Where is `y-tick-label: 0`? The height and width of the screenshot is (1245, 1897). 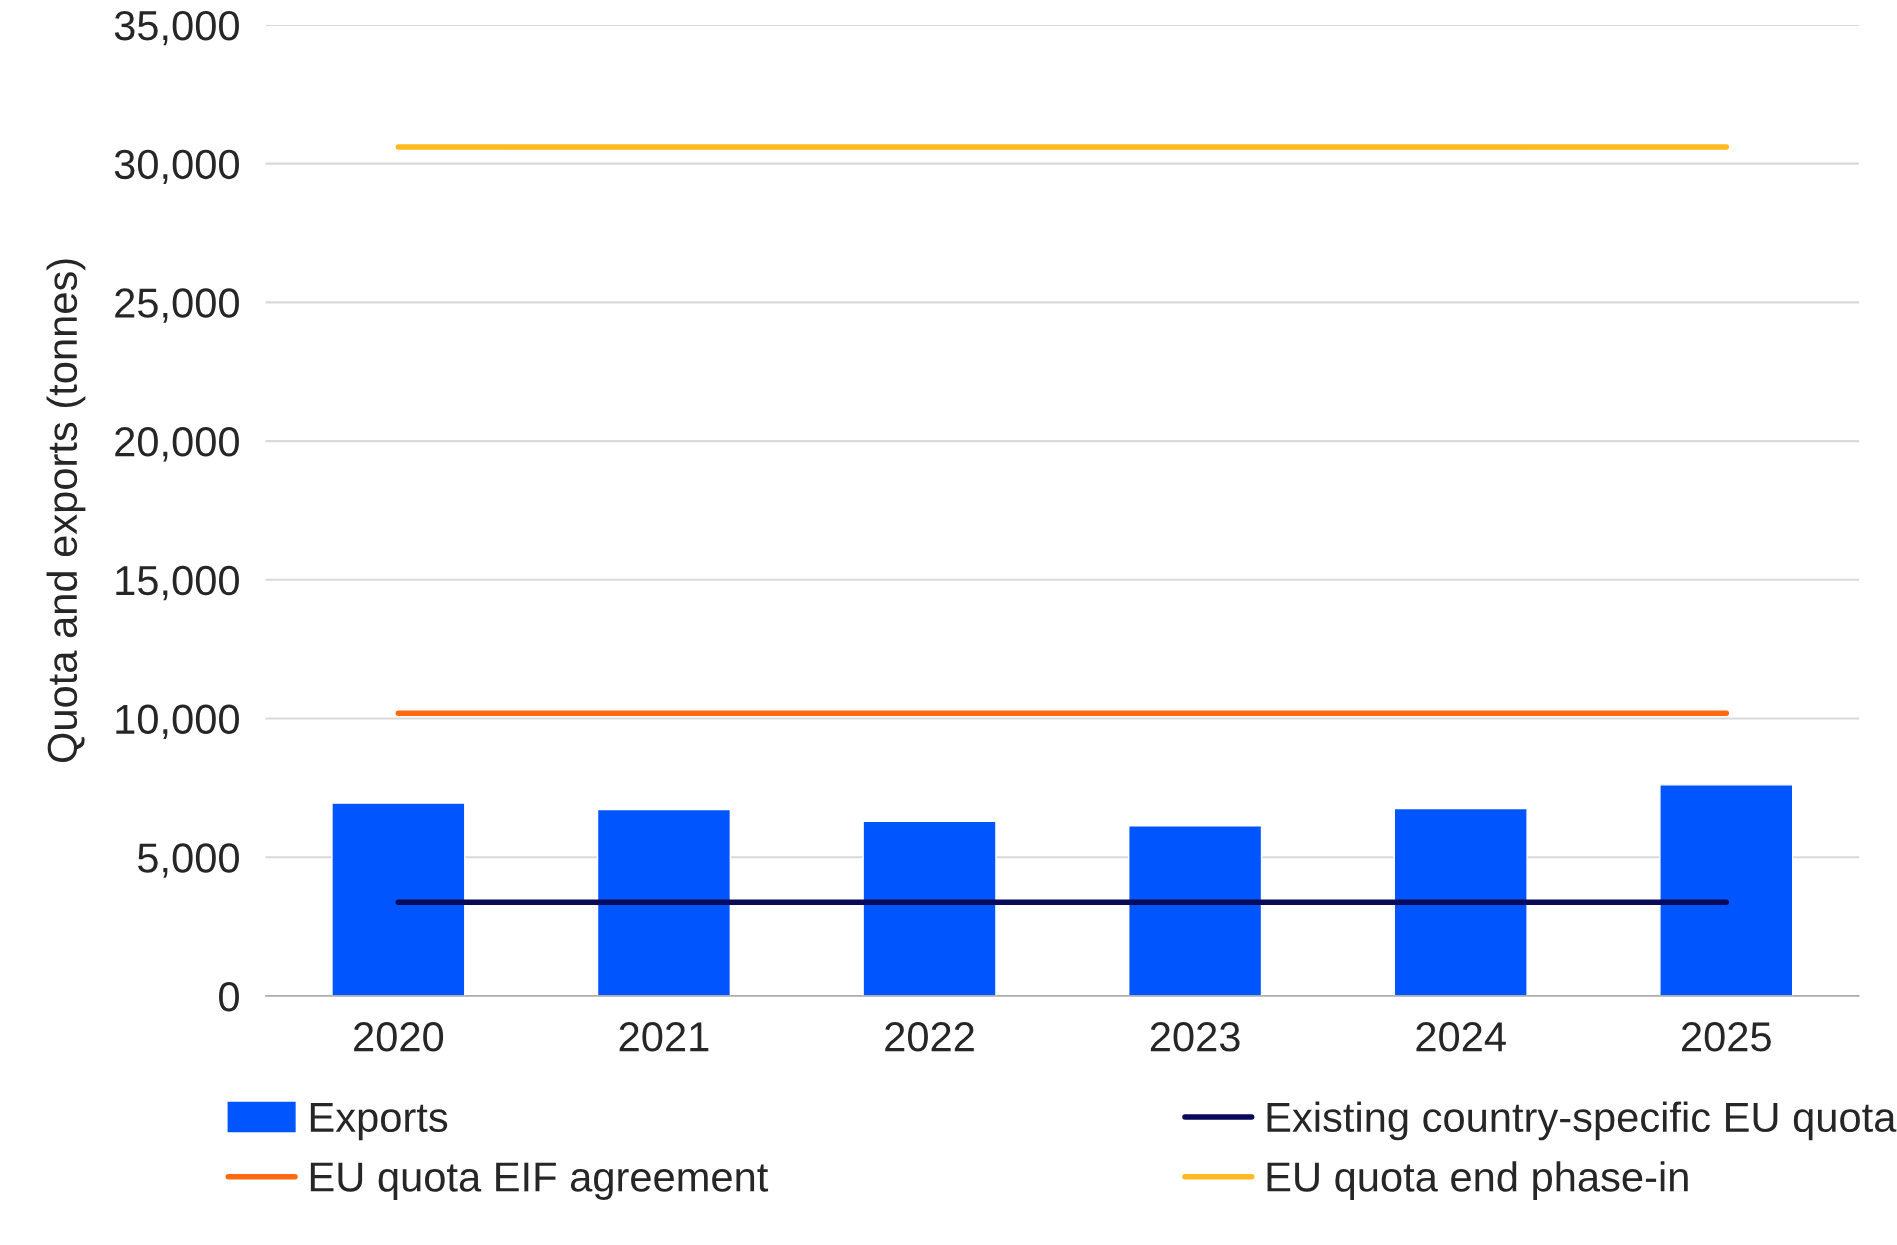 y-tick-label: 0 is located at coordinates (229, 997).